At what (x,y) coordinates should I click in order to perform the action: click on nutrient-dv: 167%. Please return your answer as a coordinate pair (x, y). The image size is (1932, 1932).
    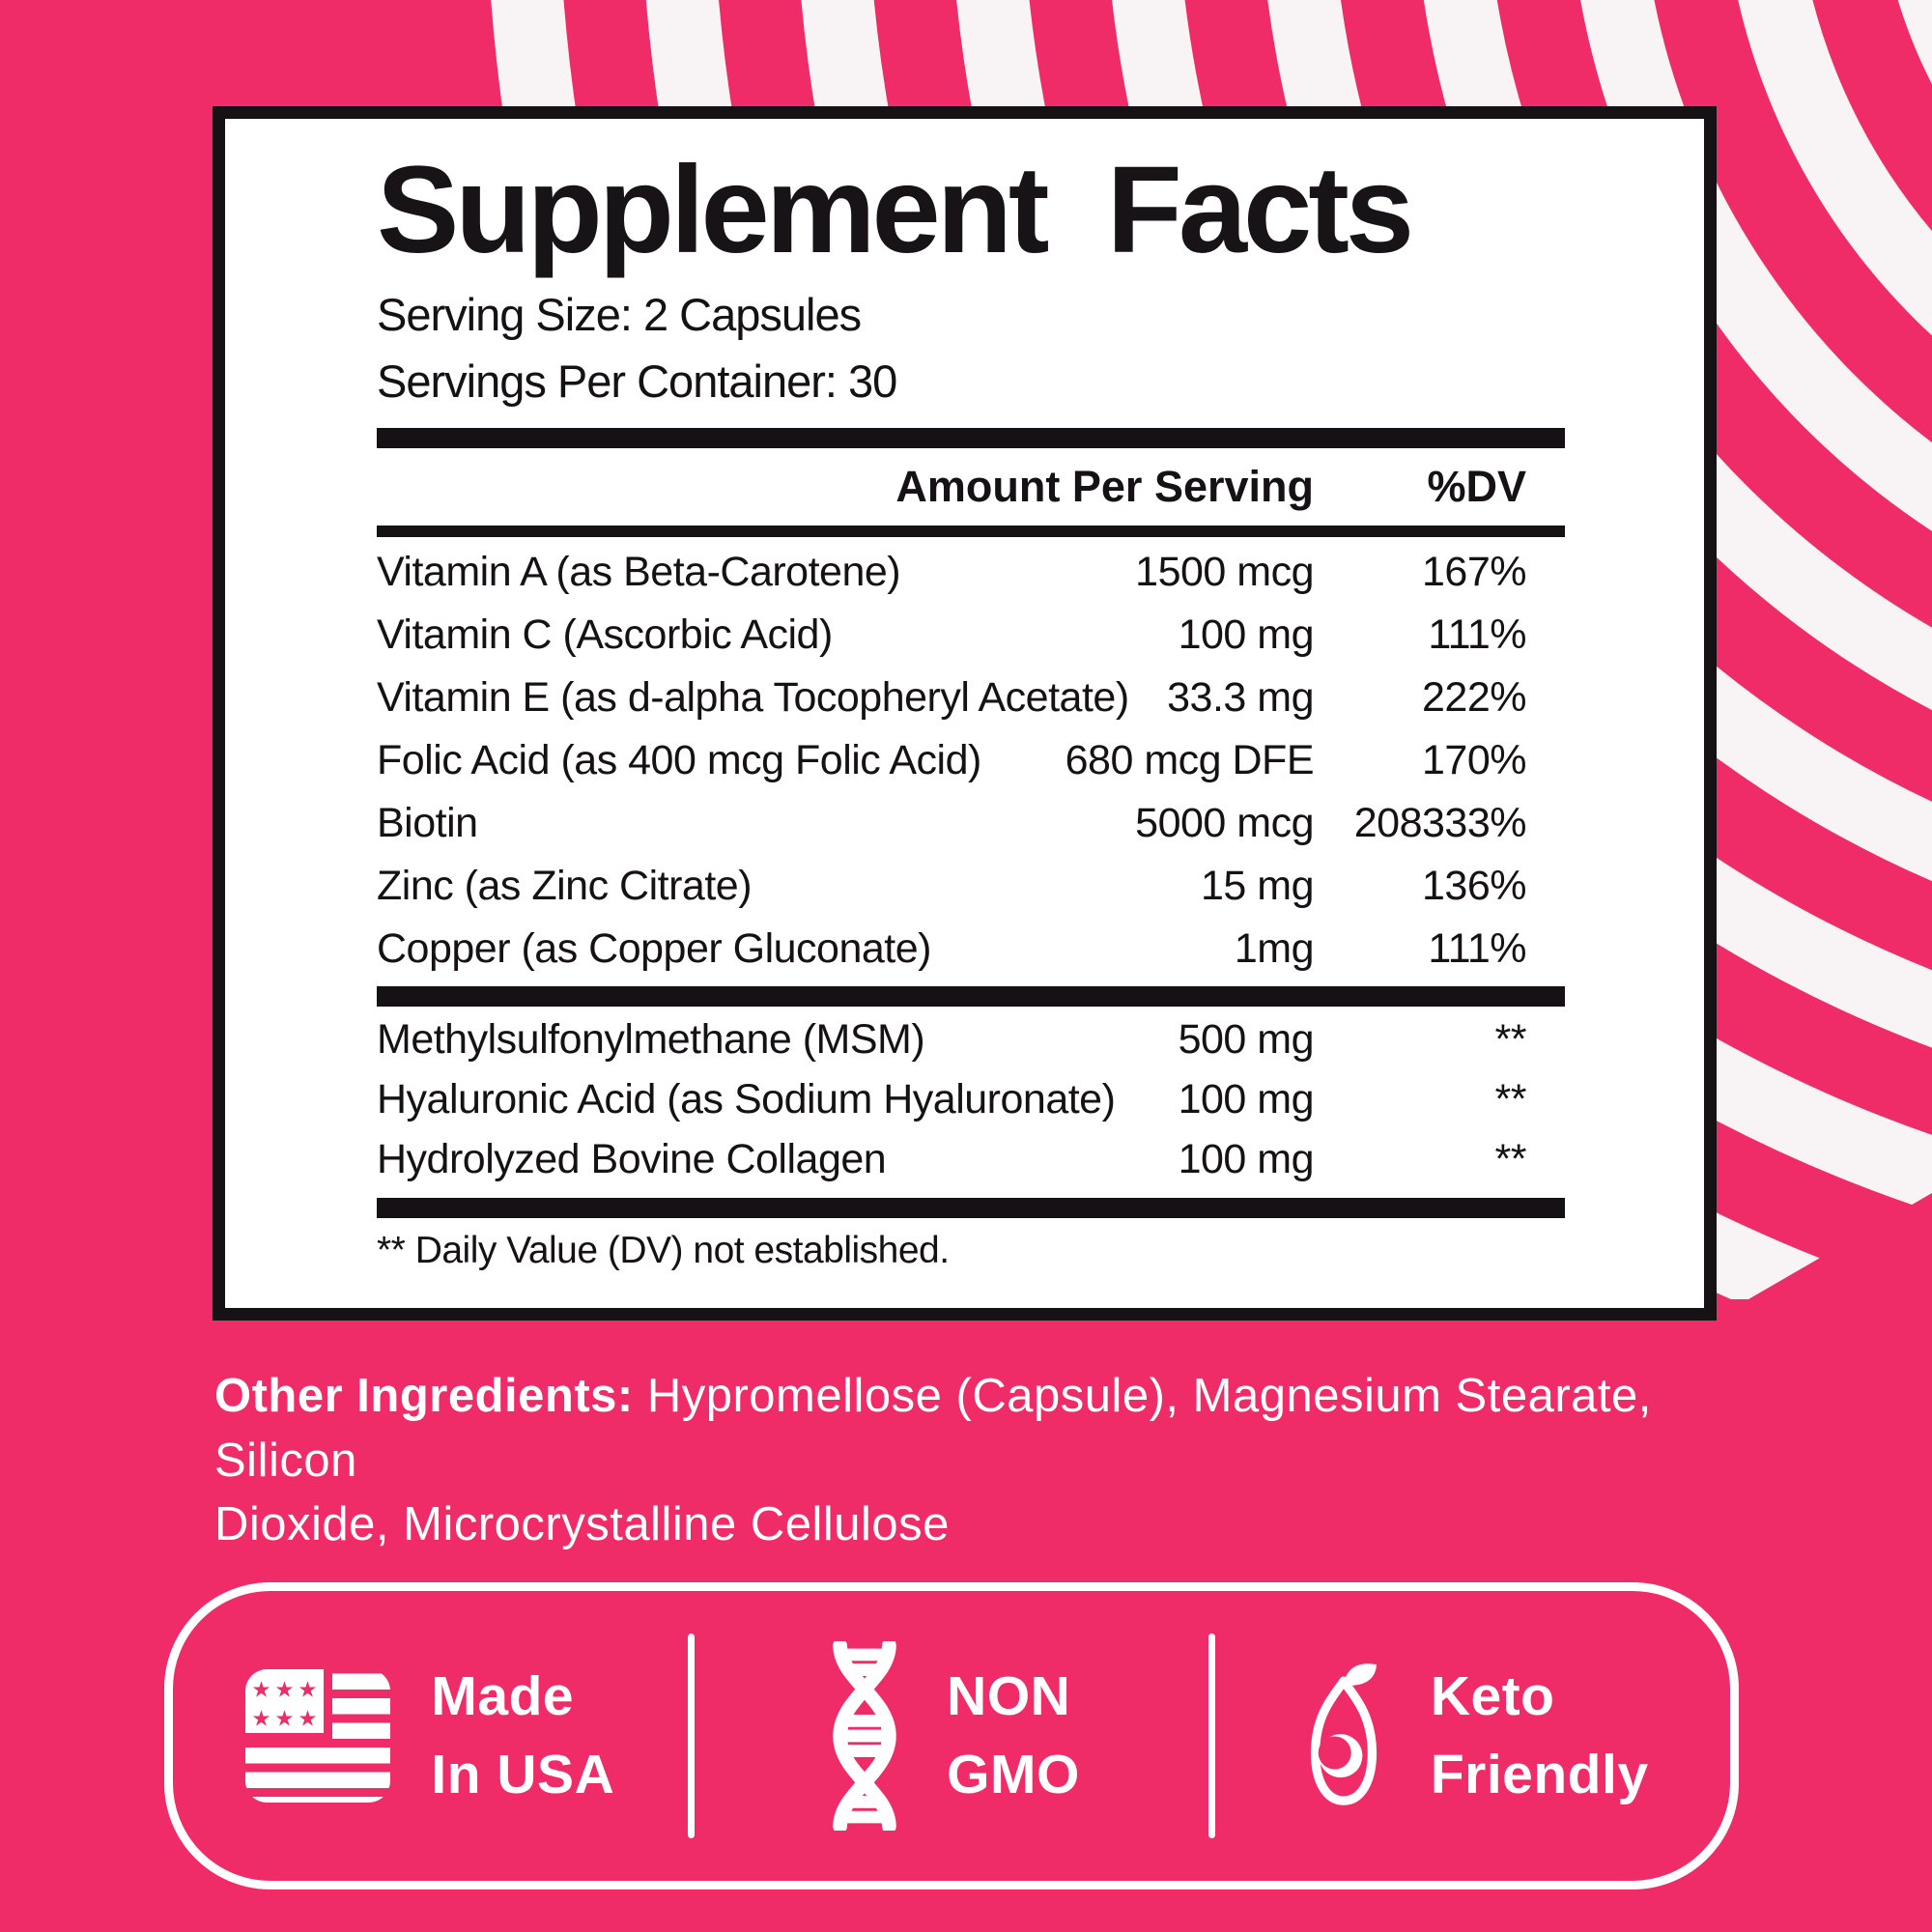
    Looking at the image, I should click on (1474, 571).